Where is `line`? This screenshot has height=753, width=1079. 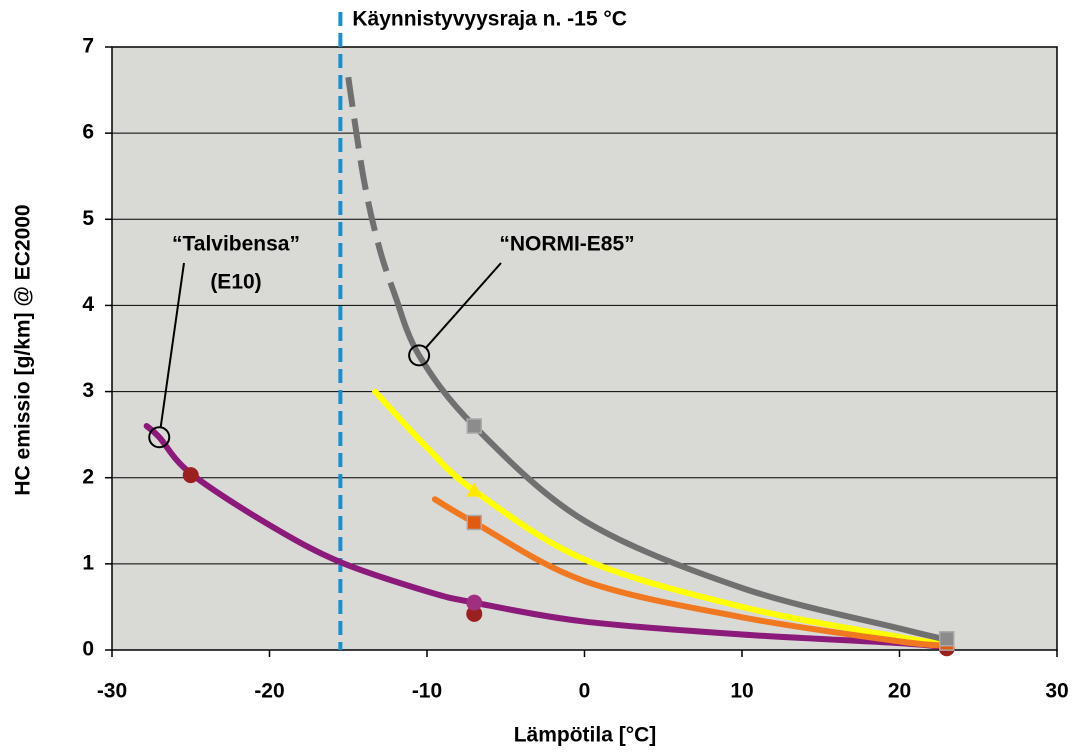
line is located at coordinates (372, 187).